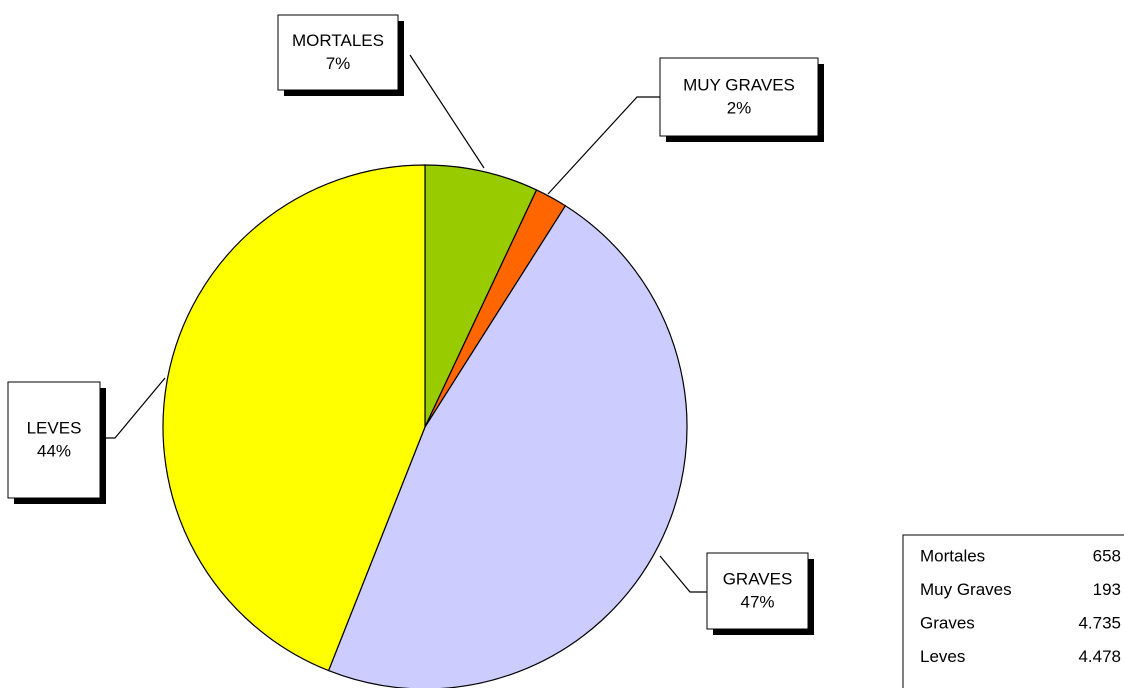  Describe the element at coordinates (54, 450) in the screenshot. I see `value-label: 44%` at that location.